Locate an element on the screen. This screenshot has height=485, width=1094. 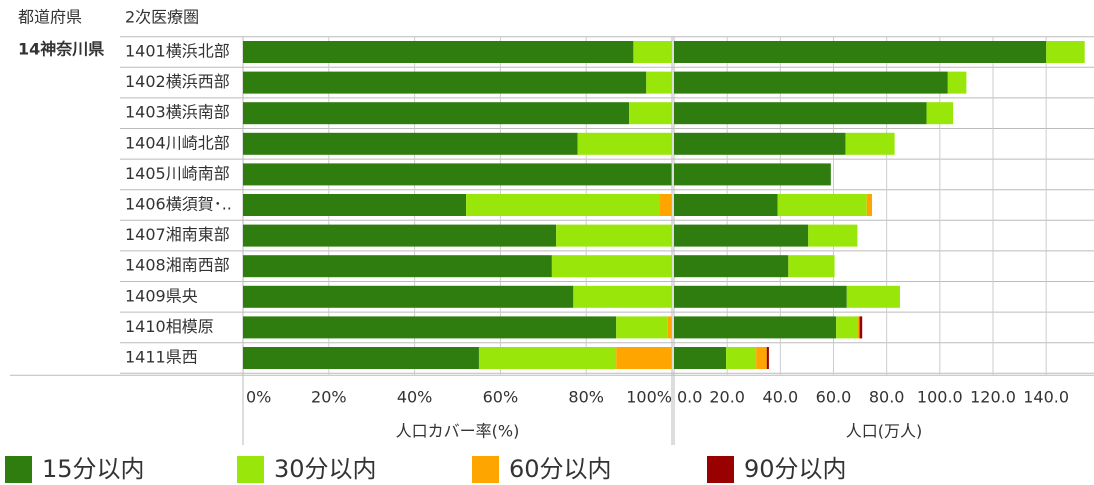
category-label: 1407湘南東部 is located at coordinates (177, 234).